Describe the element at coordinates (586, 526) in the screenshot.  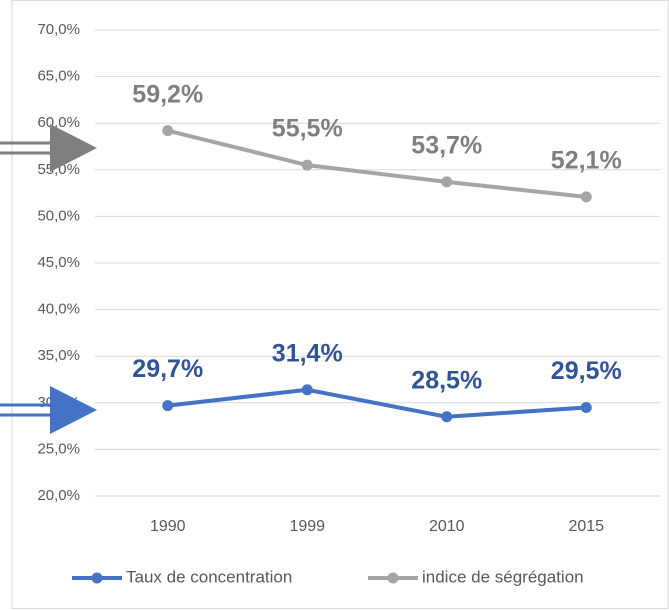
I see `x-tick-label: 2015` at that location.